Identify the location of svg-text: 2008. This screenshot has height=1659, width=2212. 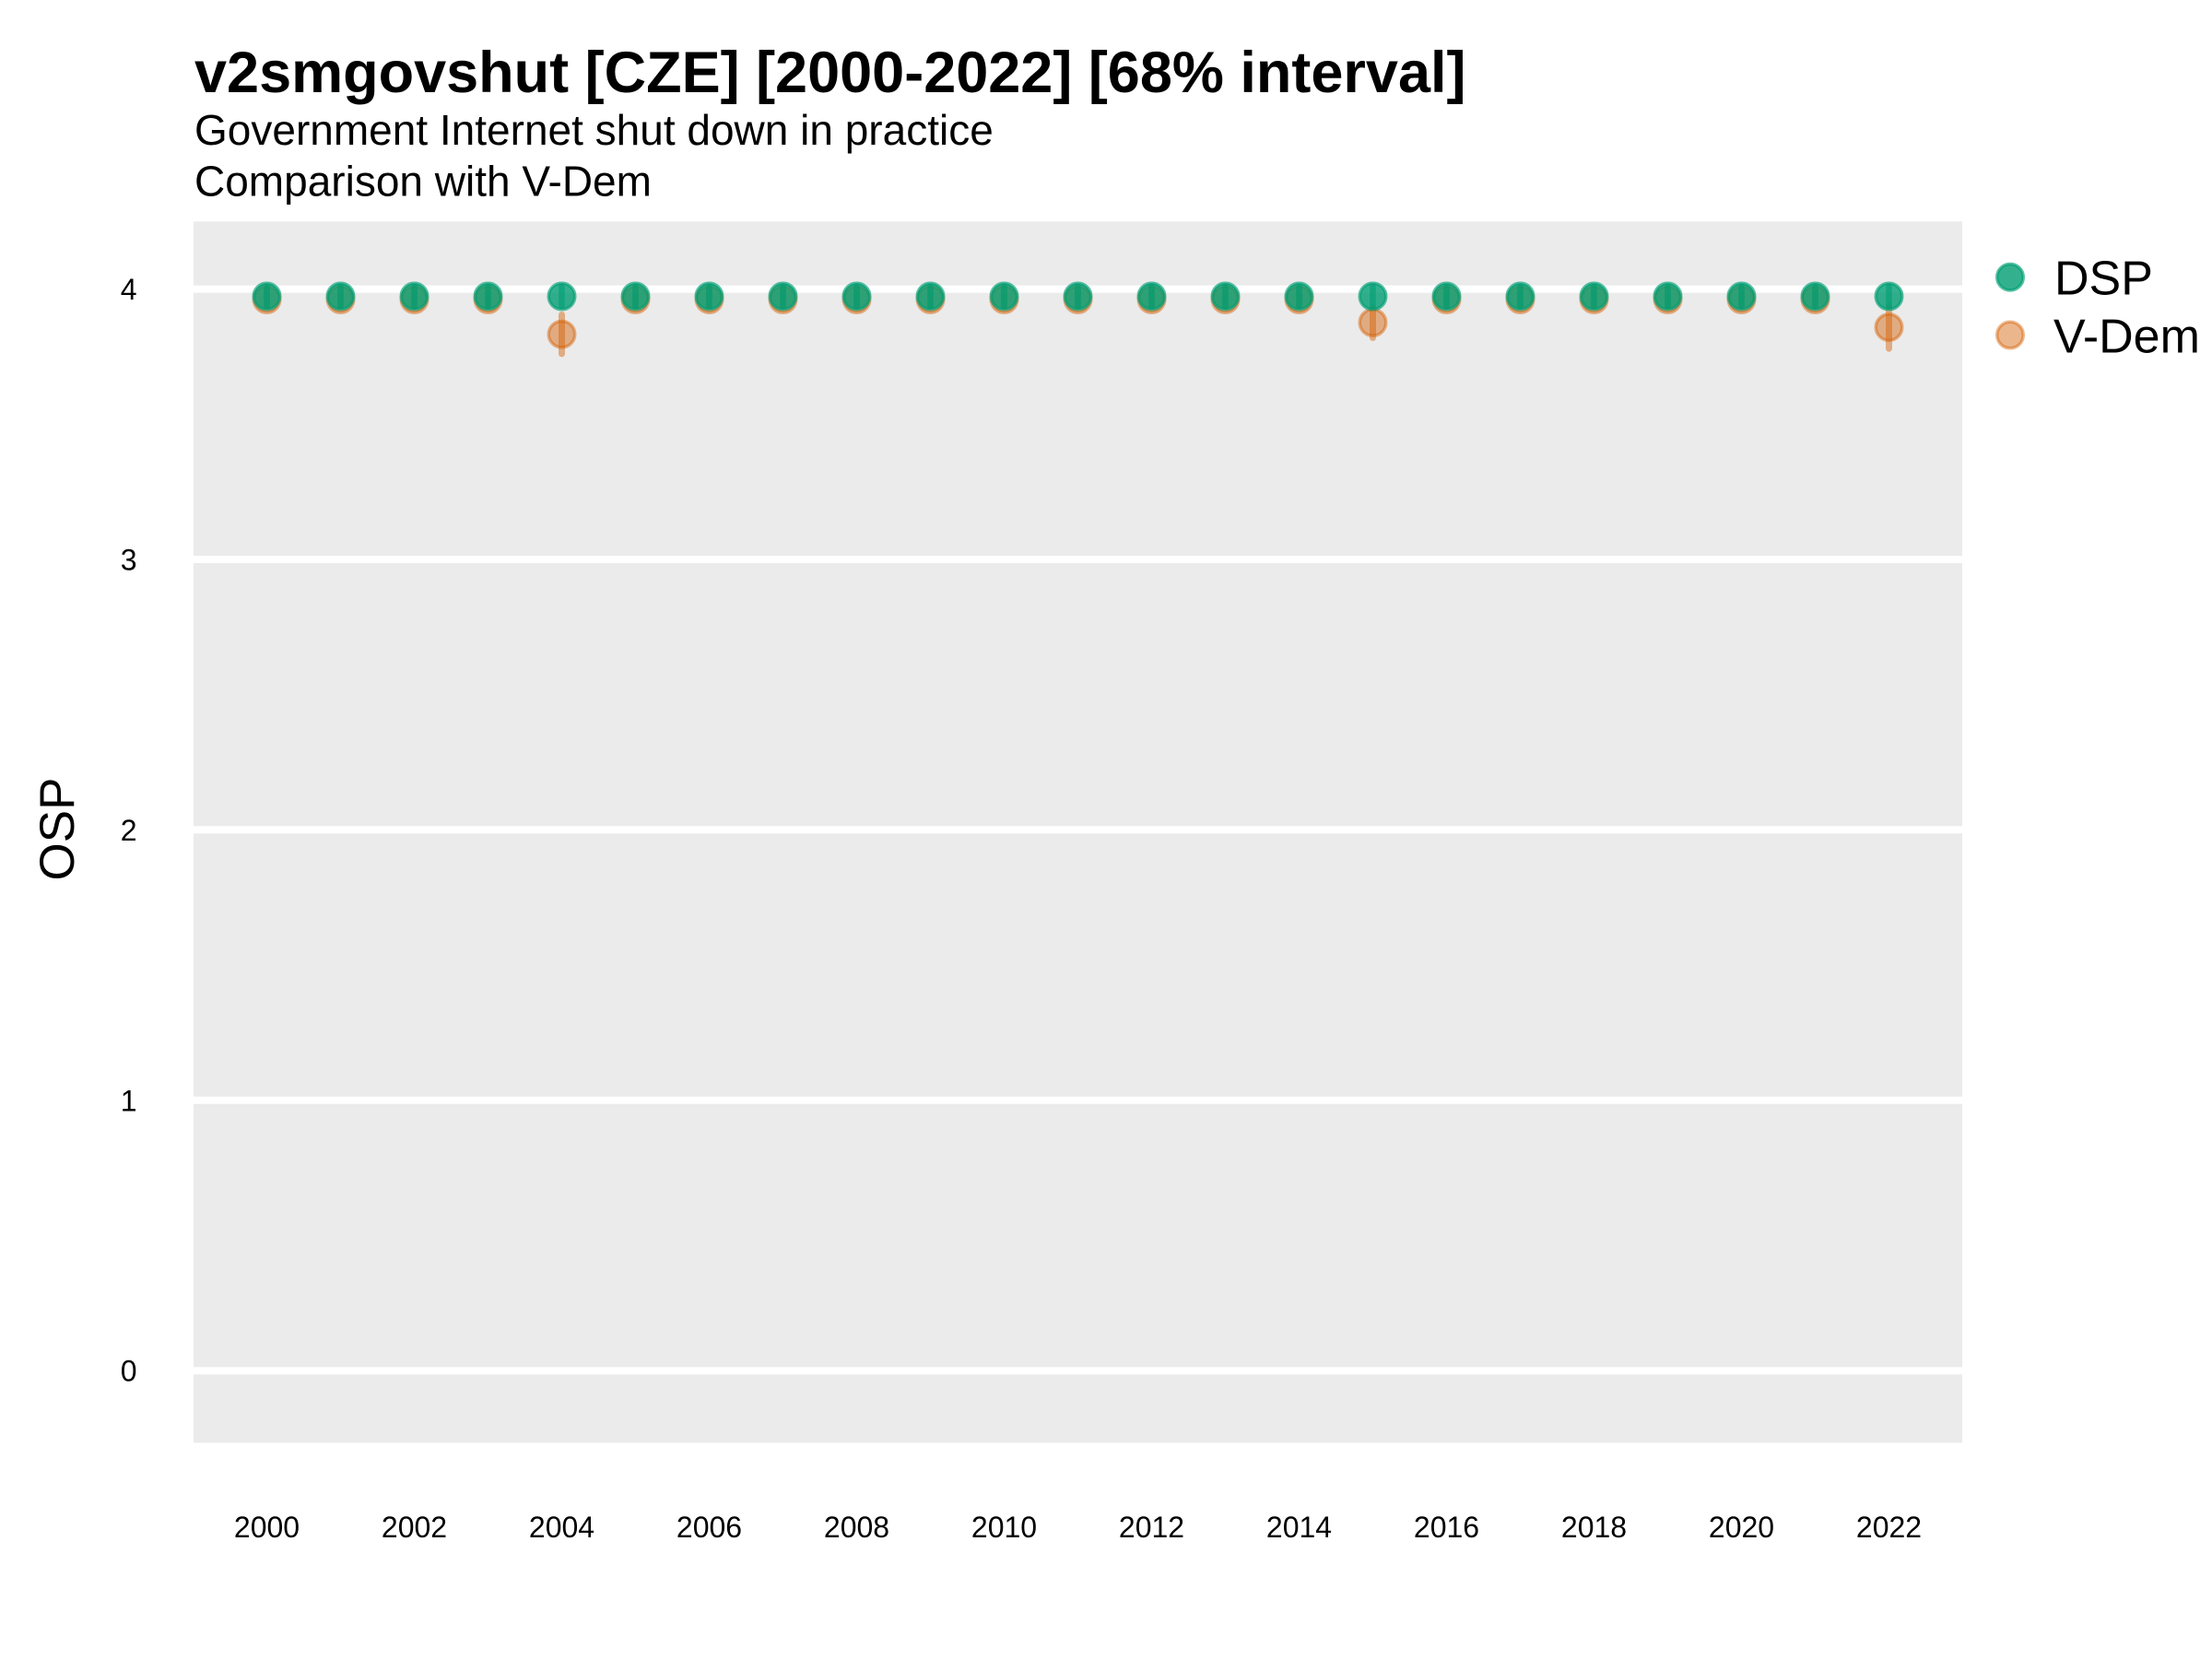
(856, 1527).